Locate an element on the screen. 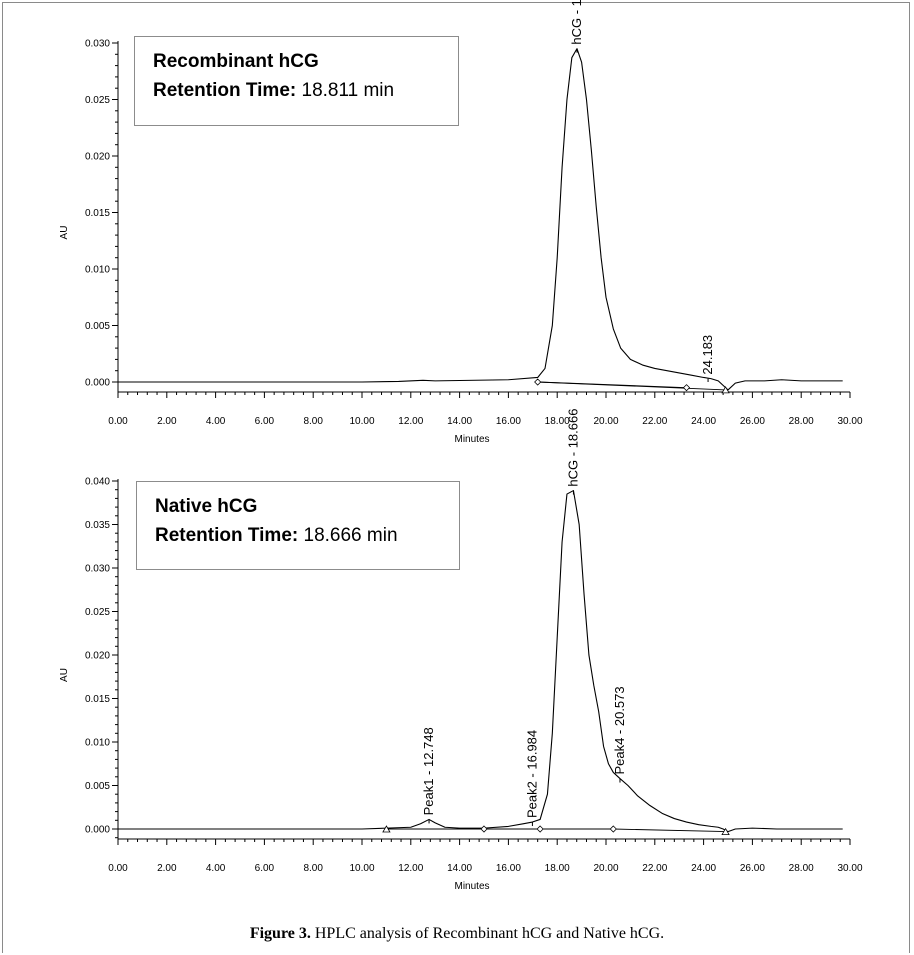  y-tick-label: 0.035 is located at coordinates (97, 525).